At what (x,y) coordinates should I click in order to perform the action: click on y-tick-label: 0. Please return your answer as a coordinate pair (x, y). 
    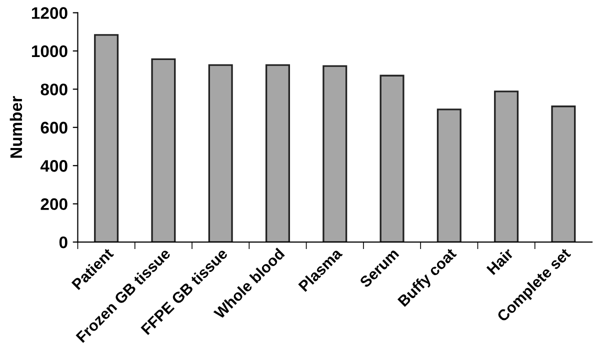
    Looking at the image, I should click on (63, 242).